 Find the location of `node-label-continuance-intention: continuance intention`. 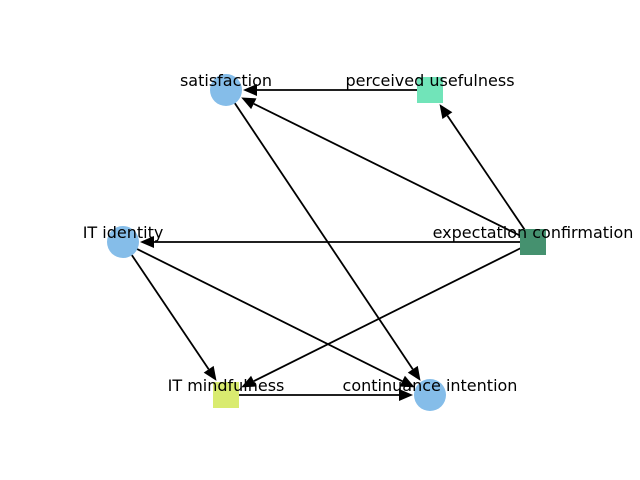

node-label-continuance-intention: continuance intention is located at coordinates (430, 385).